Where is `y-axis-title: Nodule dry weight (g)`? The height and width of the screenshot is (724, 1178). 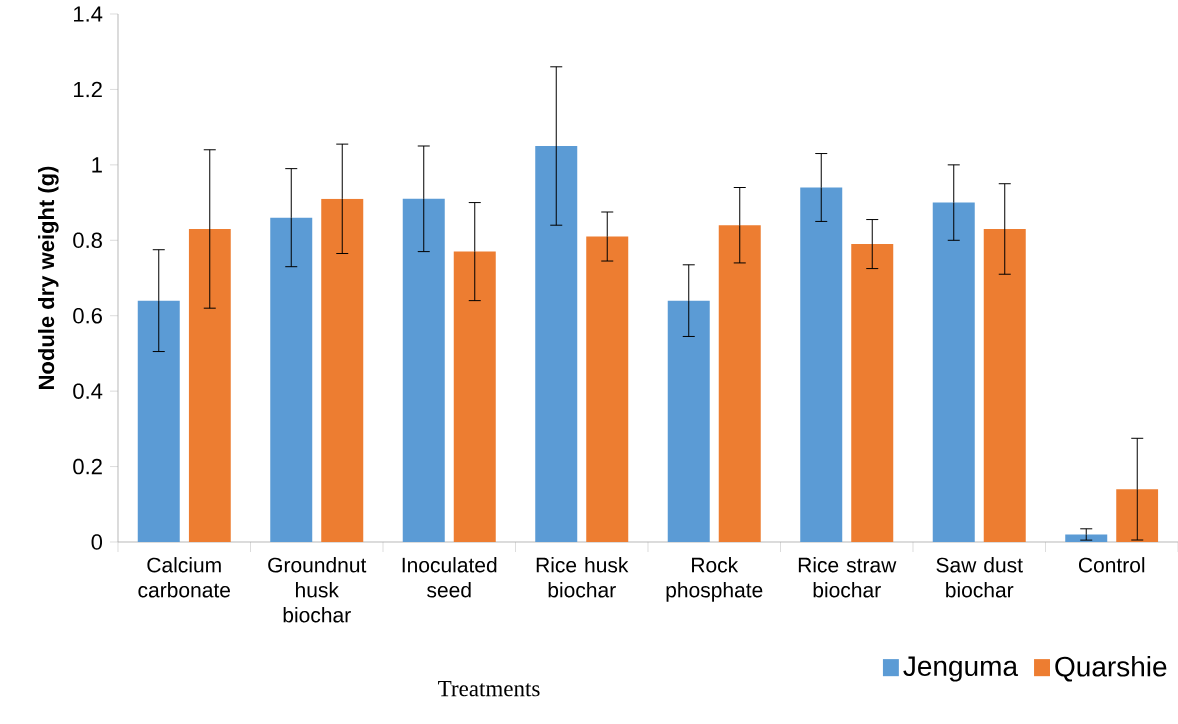 y-axis-title: Nodule dry weight (g) is located at coordinates (48, 277).